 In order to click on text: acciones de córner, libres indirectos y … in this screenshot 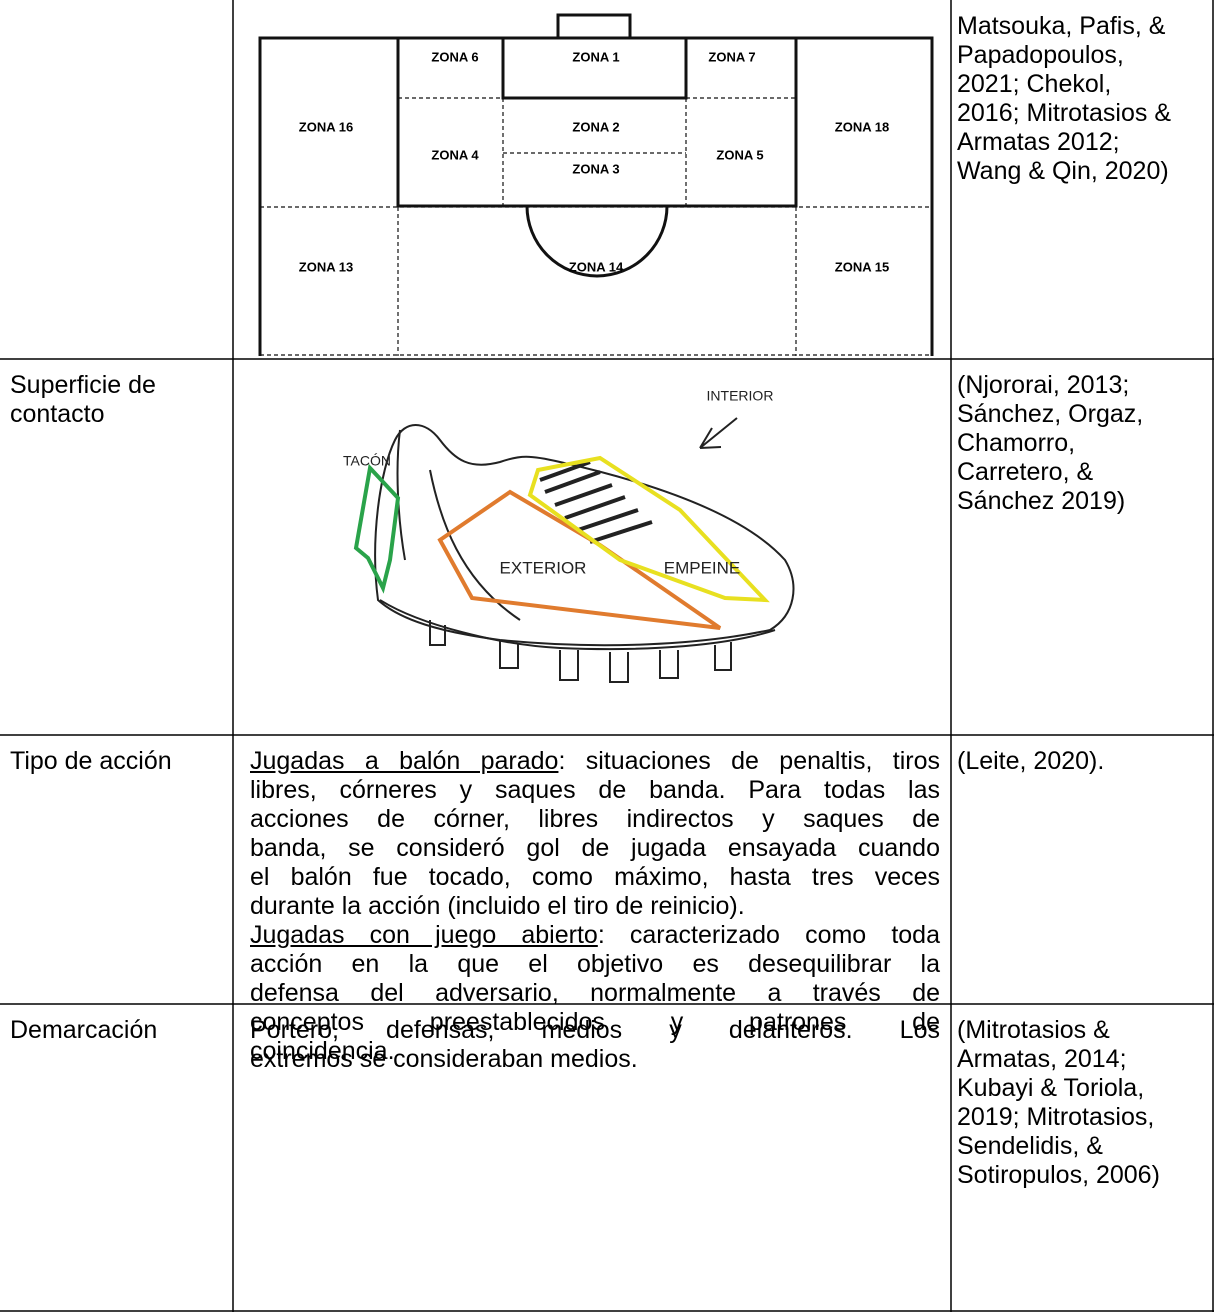, I will do `click(595, 819)`.